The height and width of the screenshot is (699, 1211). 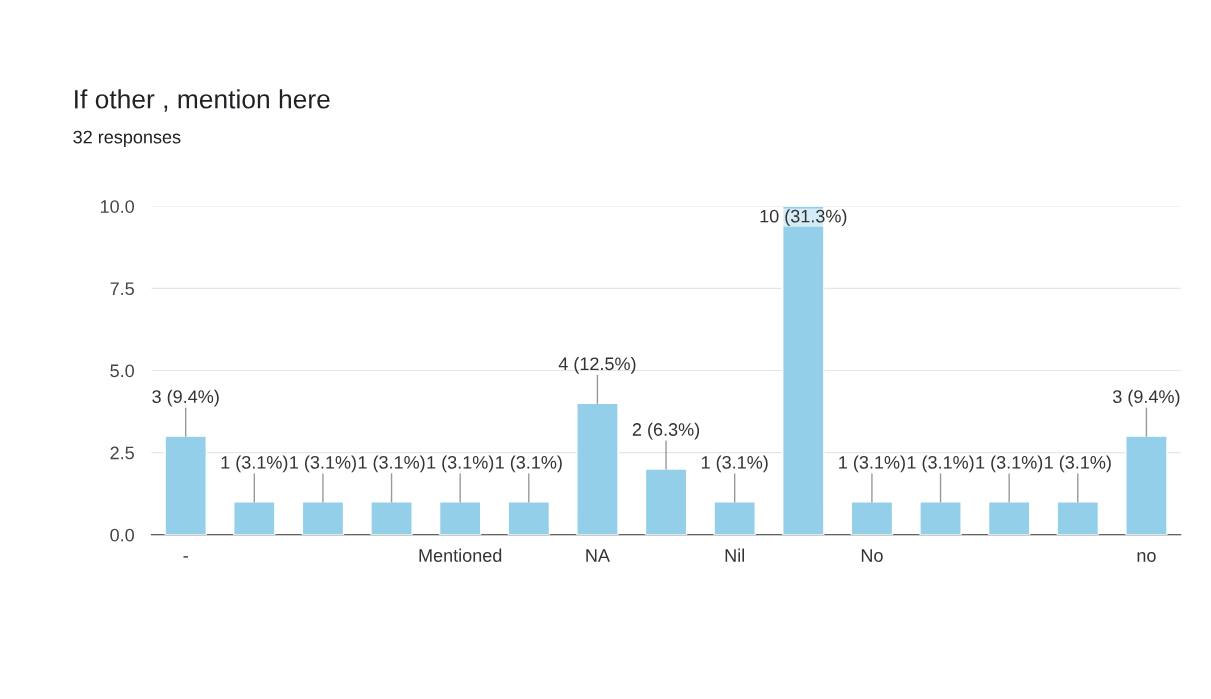 I want to click on x-tick-label: no, so click(x=1146, y=556).